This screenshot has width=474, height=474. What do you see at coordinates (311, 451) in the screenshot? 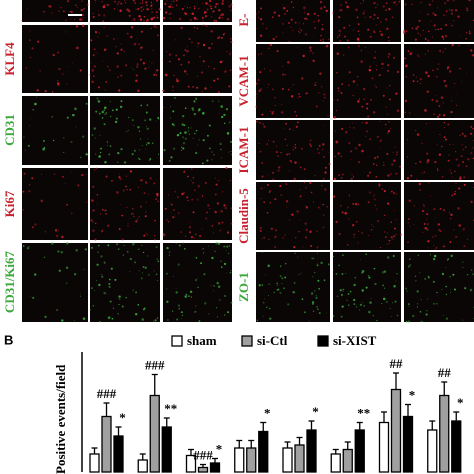
I see `bar` at bounding box center [311, 451].